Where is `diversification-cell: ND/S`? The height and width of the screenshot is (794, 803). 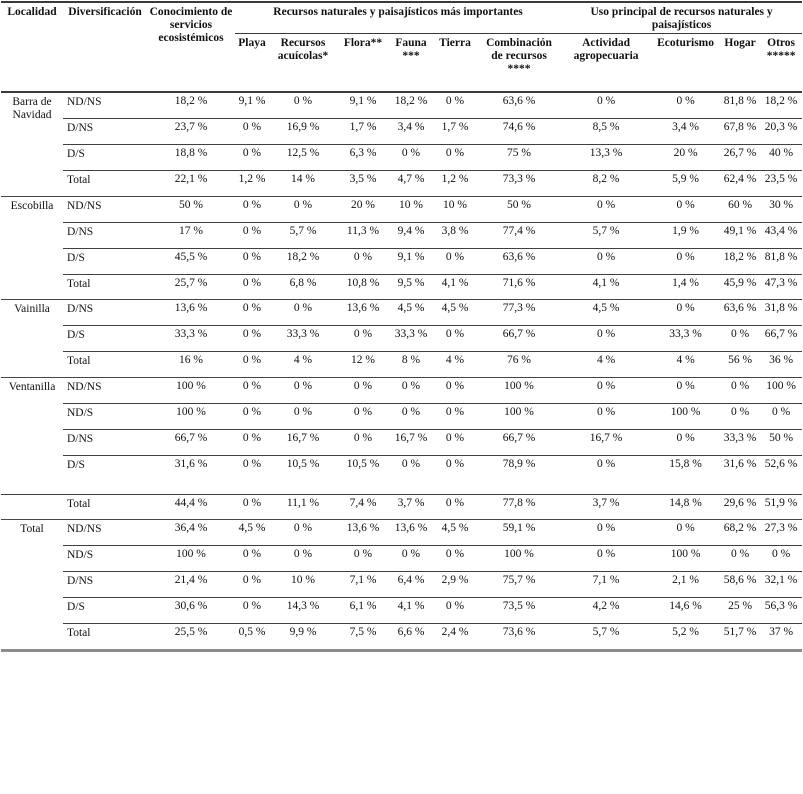 diversification-cell: ND/S is located at coordinates (105, 558).